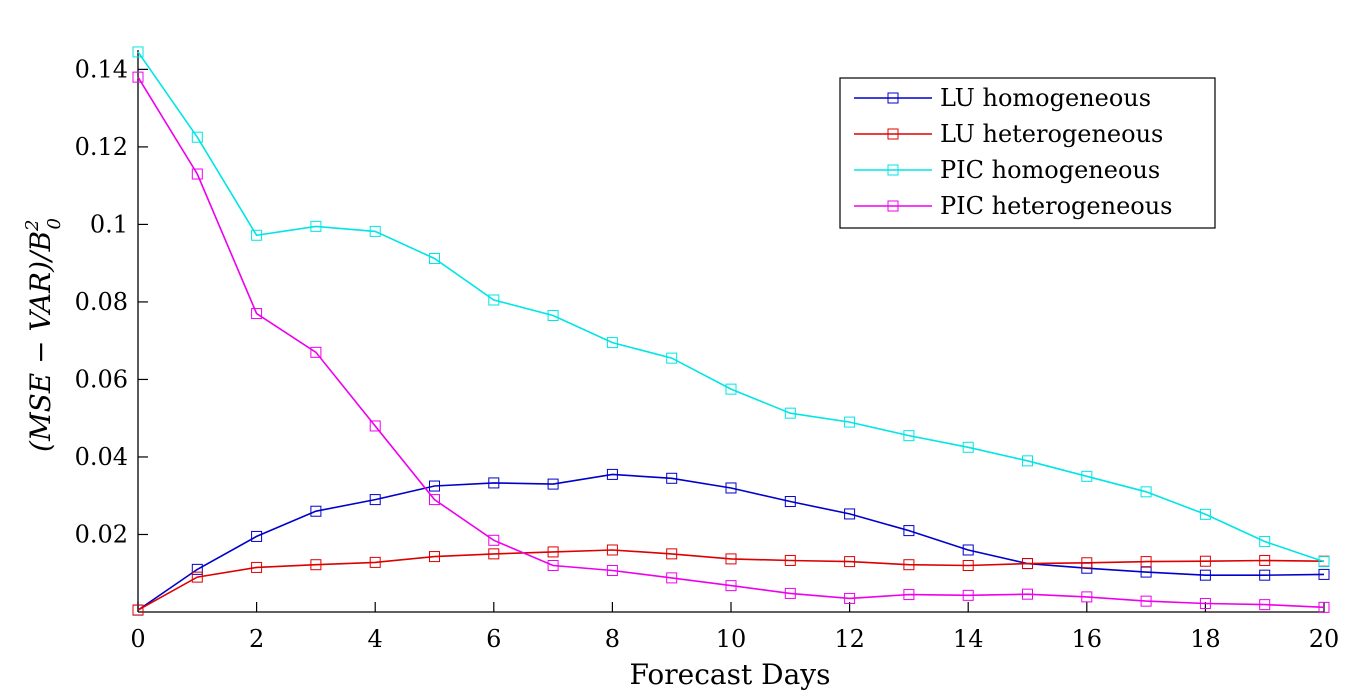 This screenshot has width=1362, height=691. What do you see at coordinates (731, 639) in the screenshot?
I see `x-tick-label: 10` at bounding box center [731, 639].